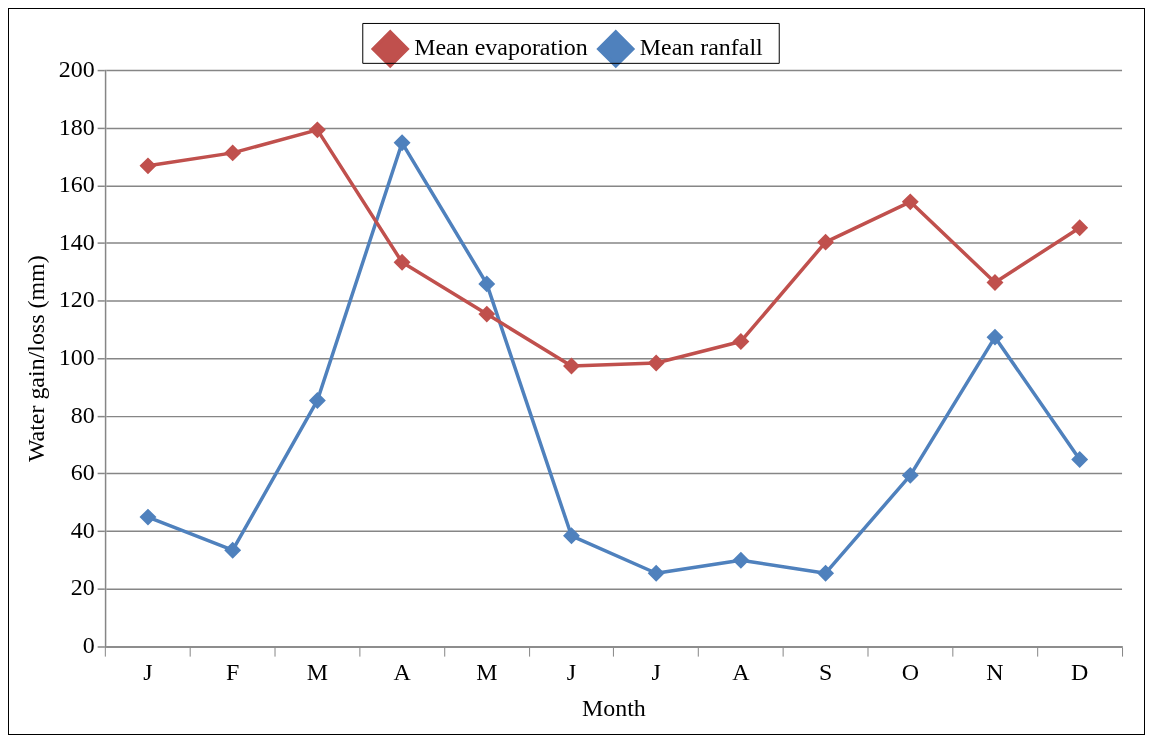  What do you see at coordinates (910, 672) in the screenshot?
I see `x-tick-label: O` at bounding box center [910, 672].